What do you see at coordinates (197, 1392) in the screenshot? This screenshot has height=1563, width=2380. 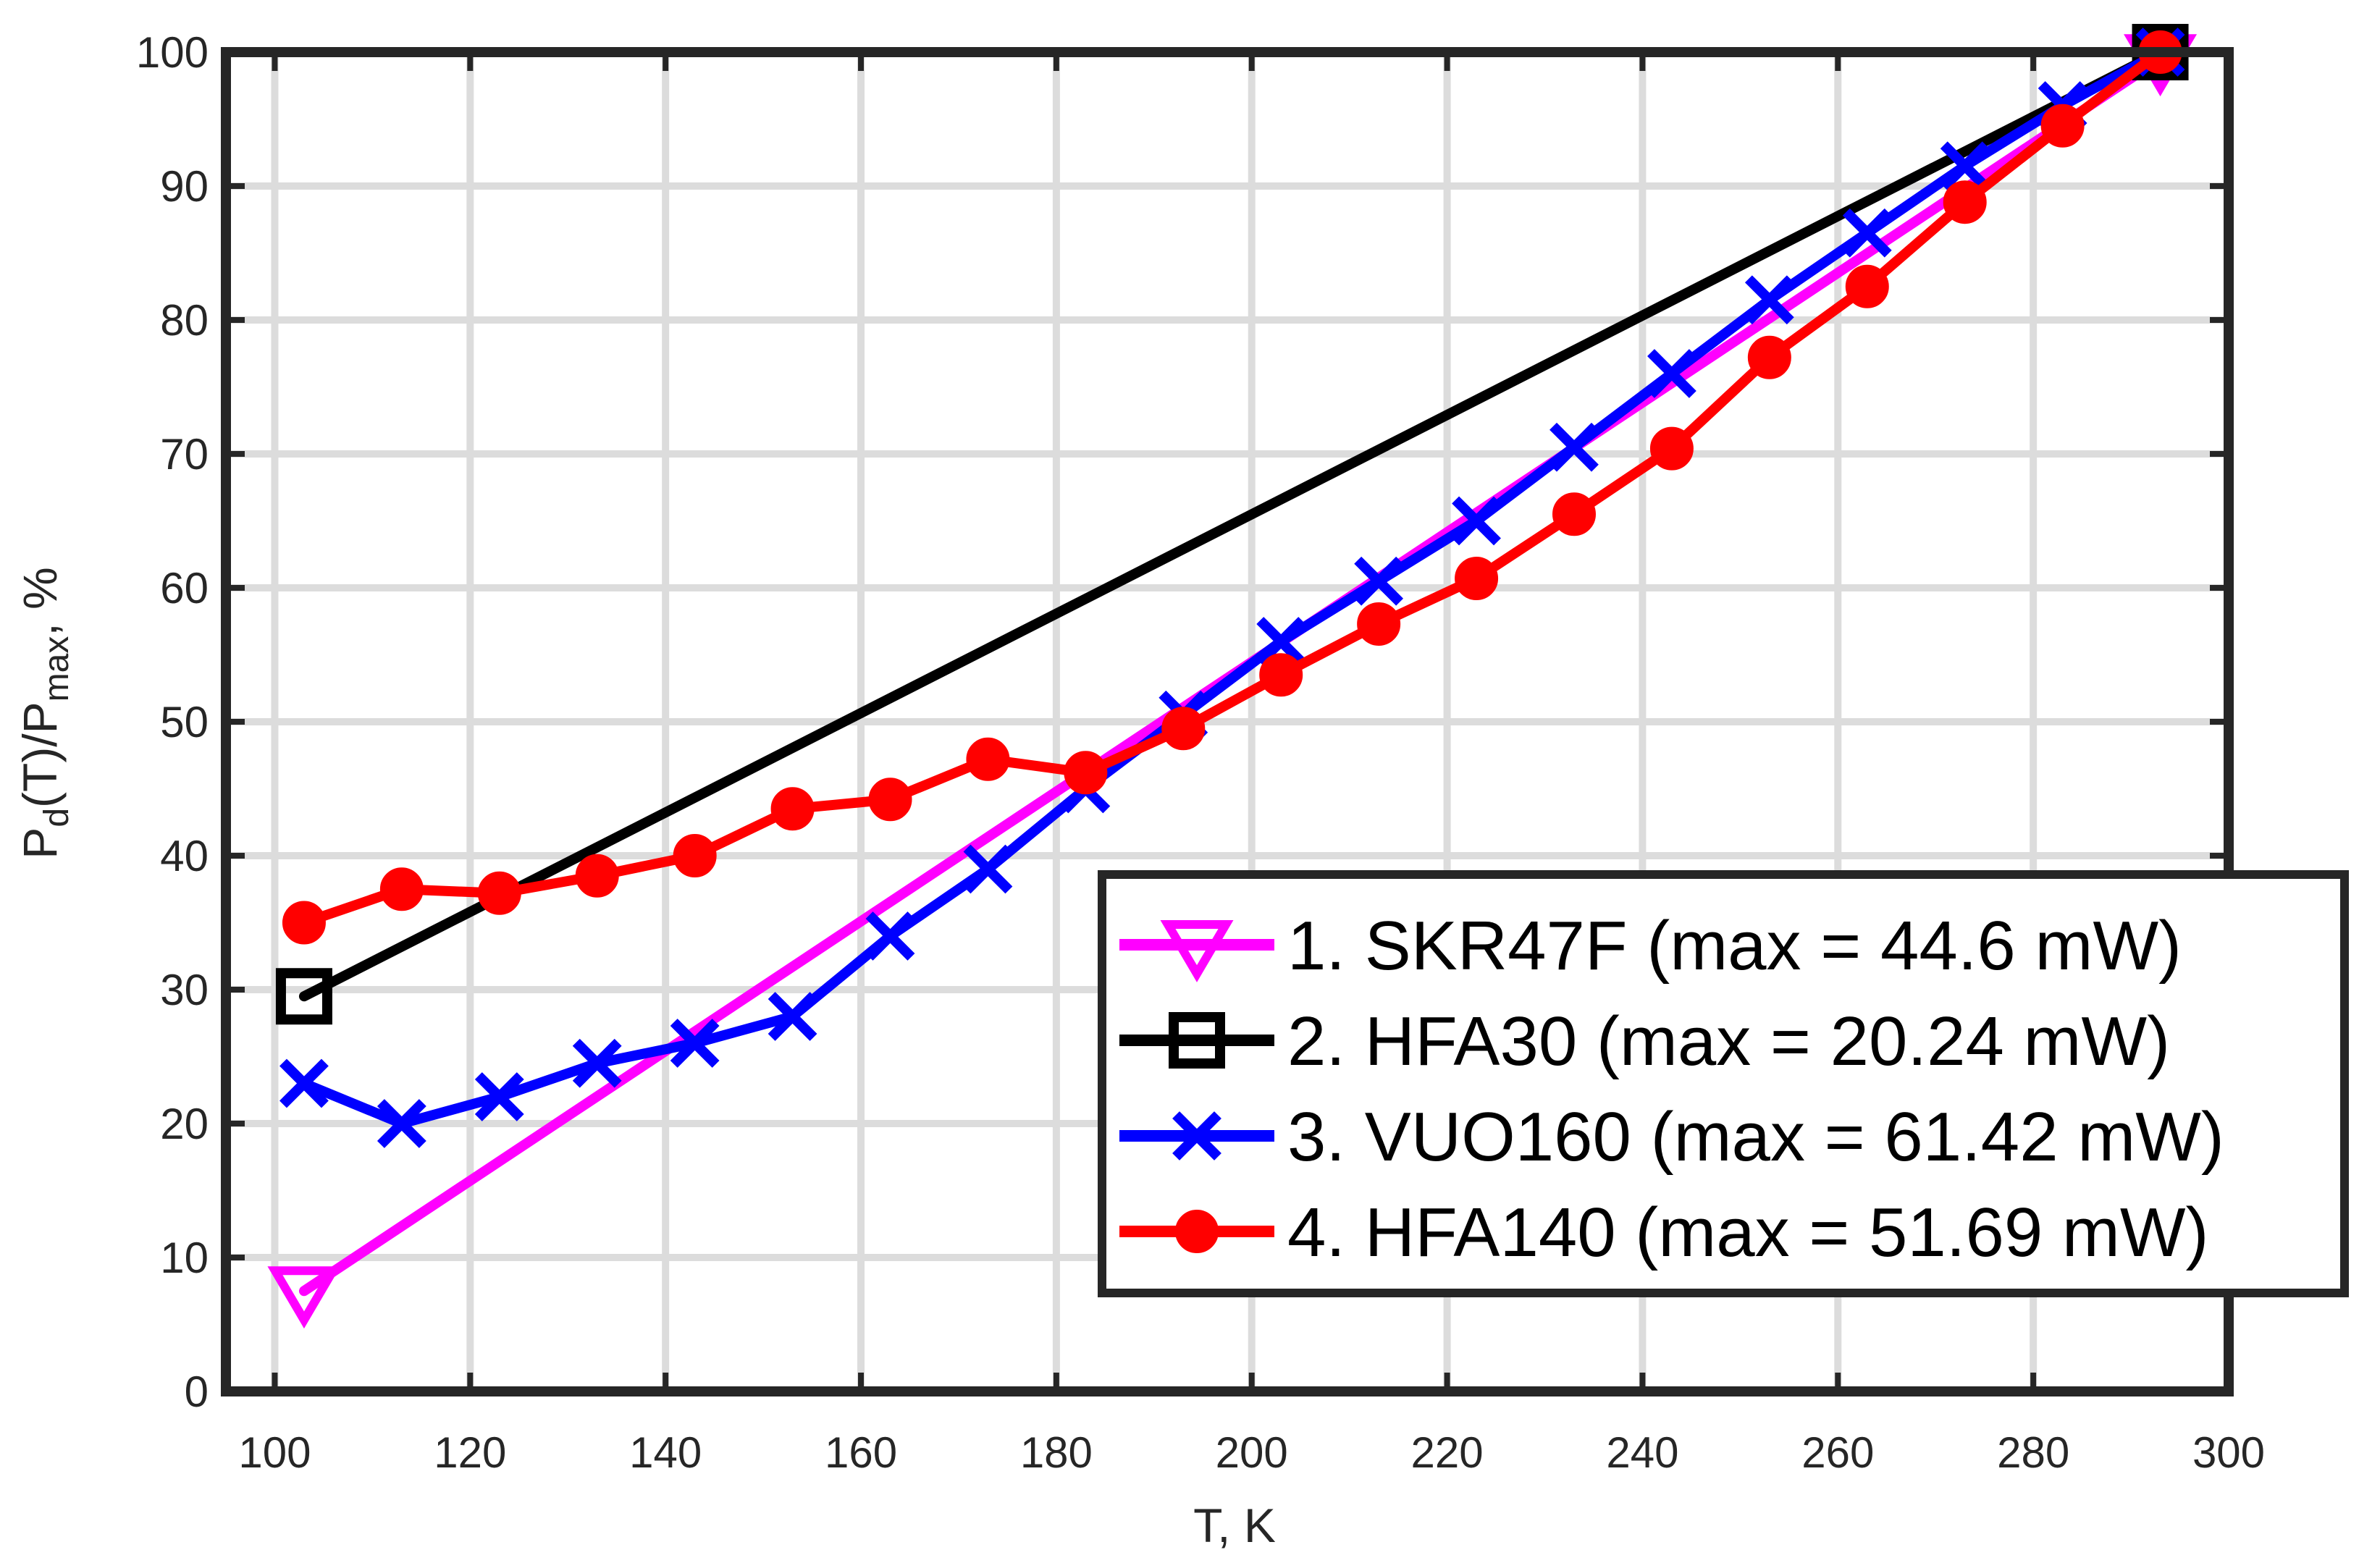 I see `y-tick-label: 0` at bounding box center [197, 1392].